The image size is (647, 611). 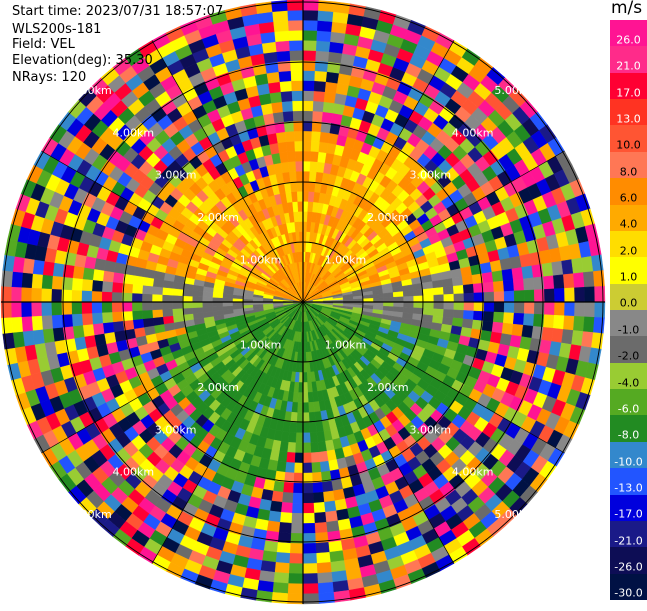 I want to click on colorbar-tick-label: -6.0, so click(x=628, y=409).